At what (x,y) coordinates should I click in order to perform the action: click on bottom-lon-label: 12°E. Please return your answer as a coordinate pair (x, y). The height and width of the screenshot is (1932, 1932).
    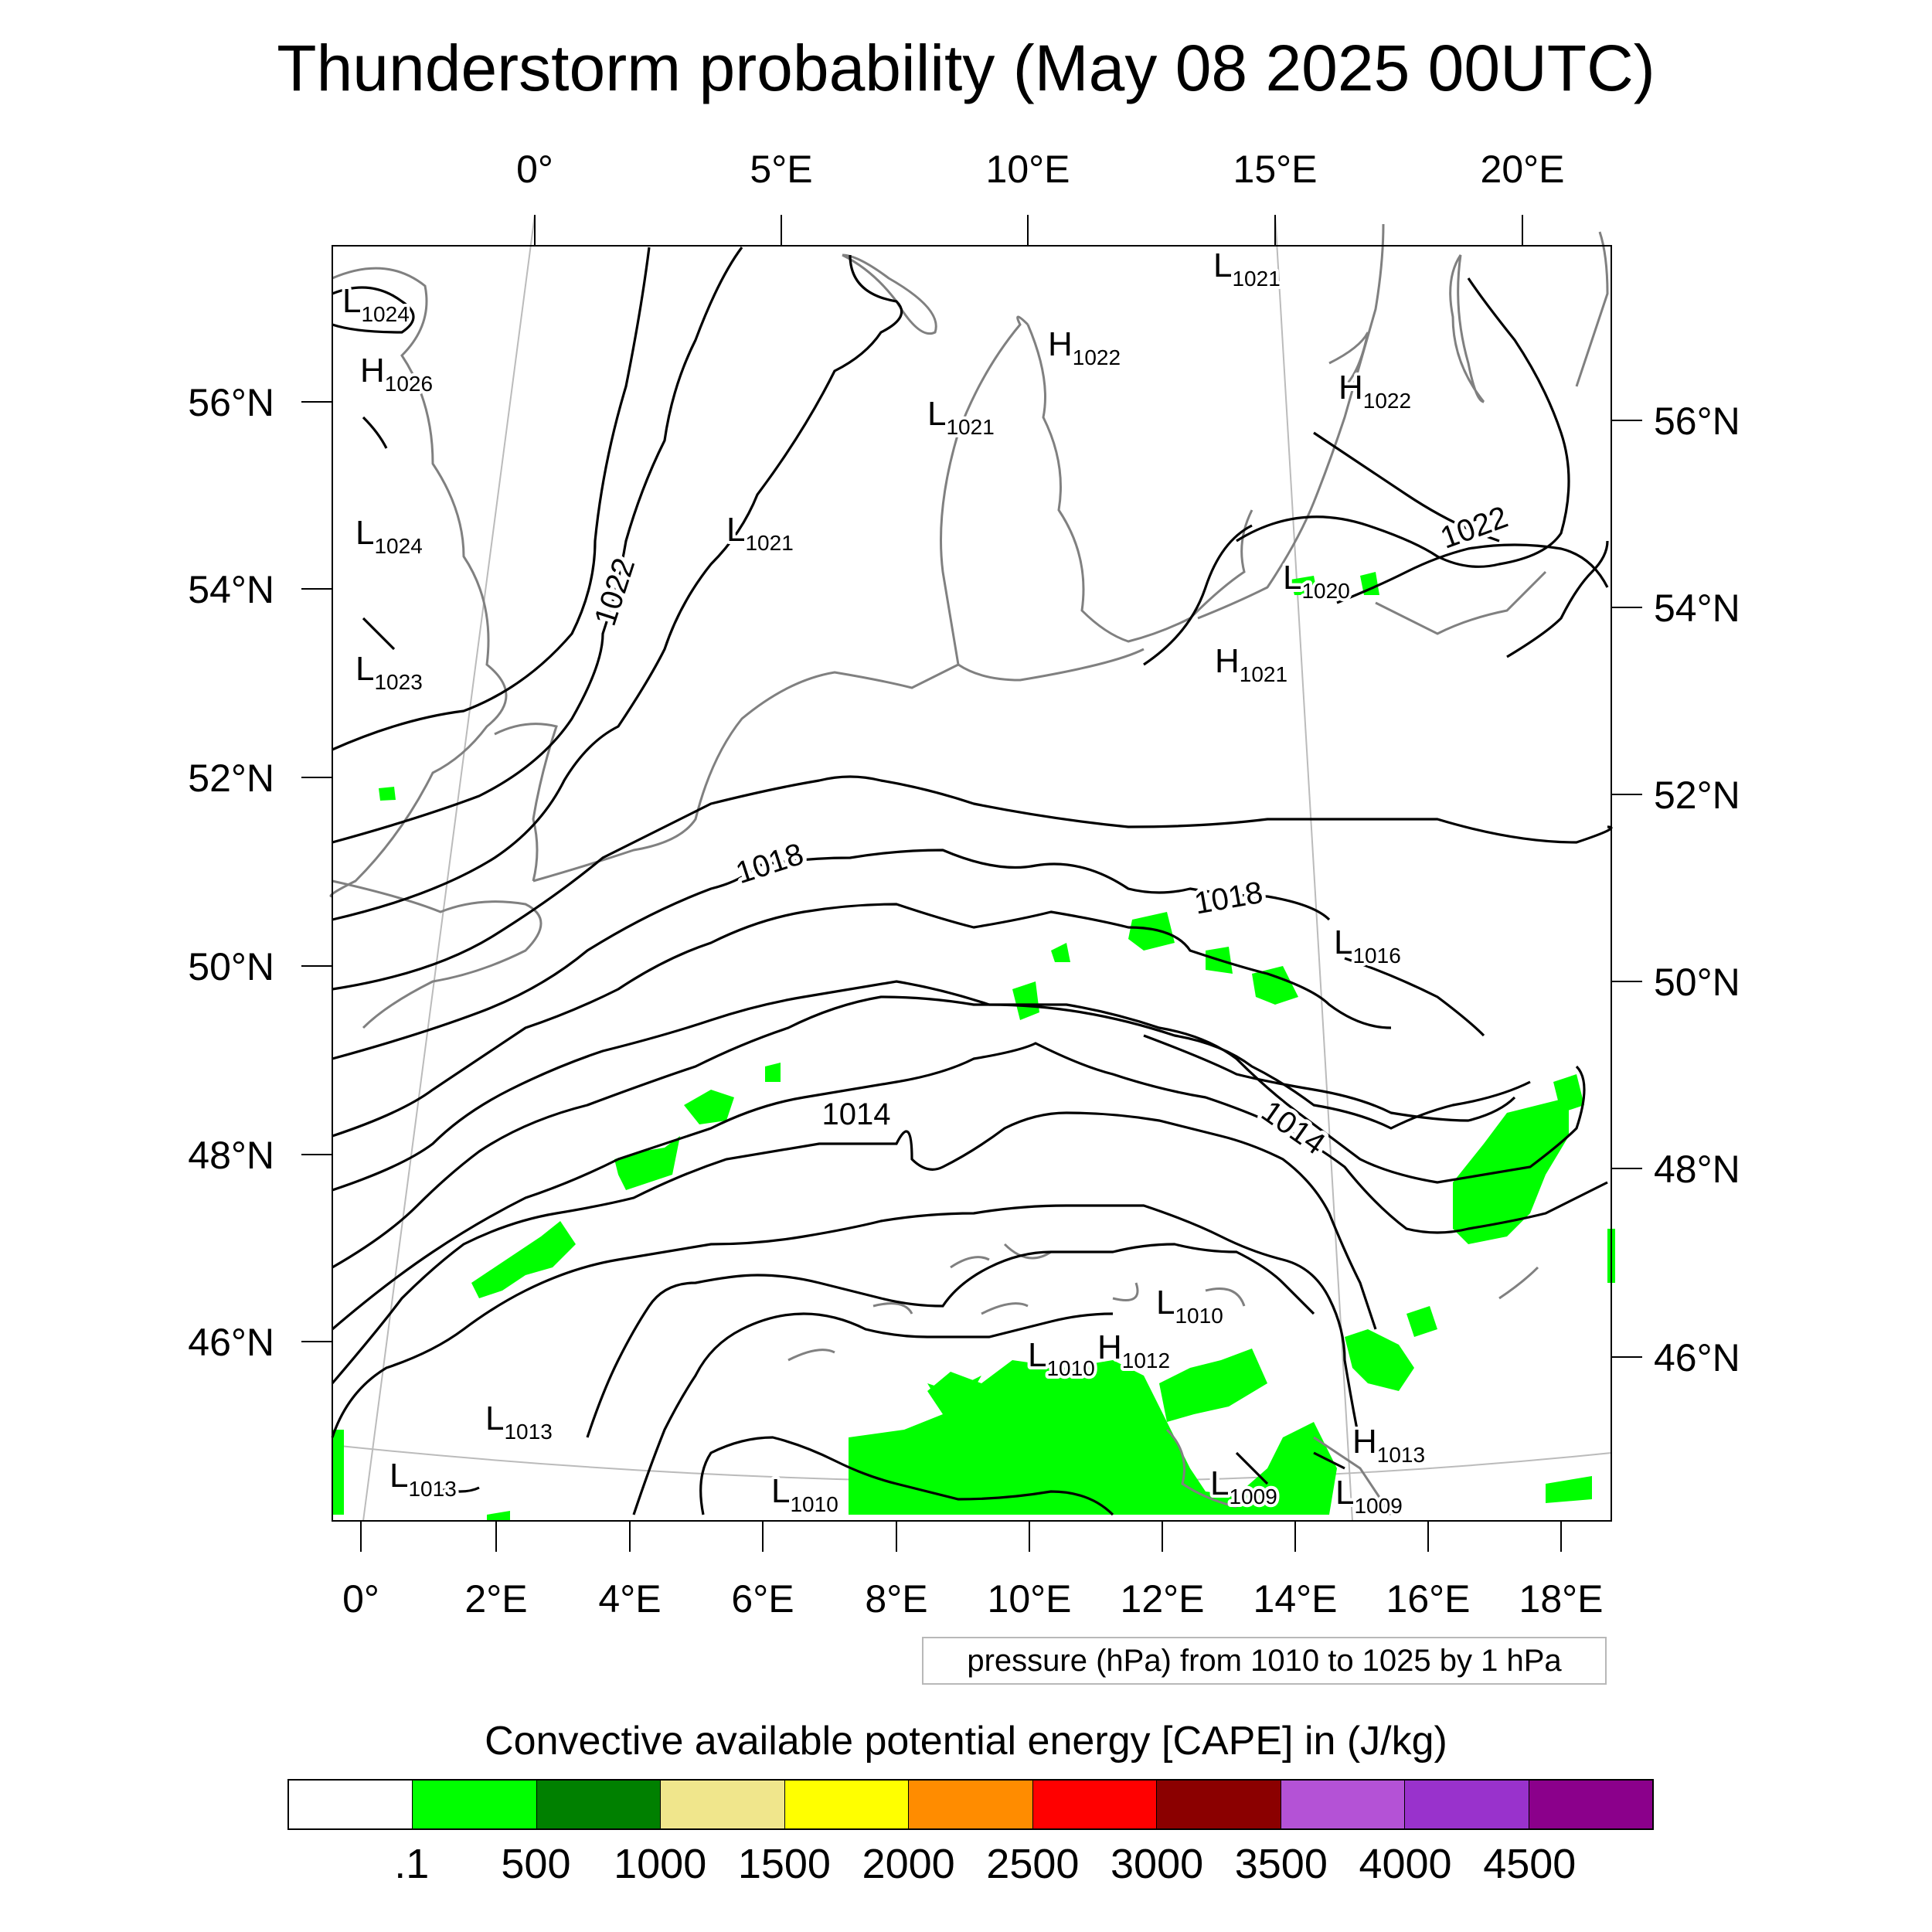
    Looking at the image, I should click on (1163, 1599).